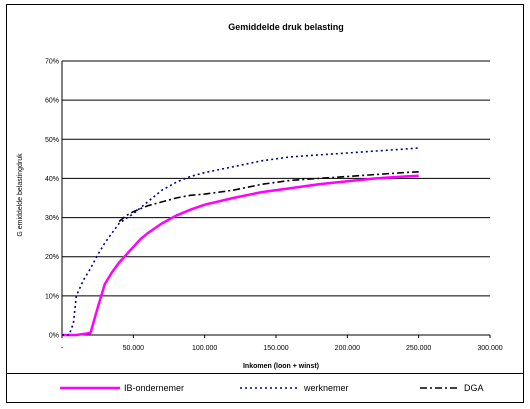  Describe the element at coordinates (268, 197) in the screenshot. I see `series-line-dga` at that location.